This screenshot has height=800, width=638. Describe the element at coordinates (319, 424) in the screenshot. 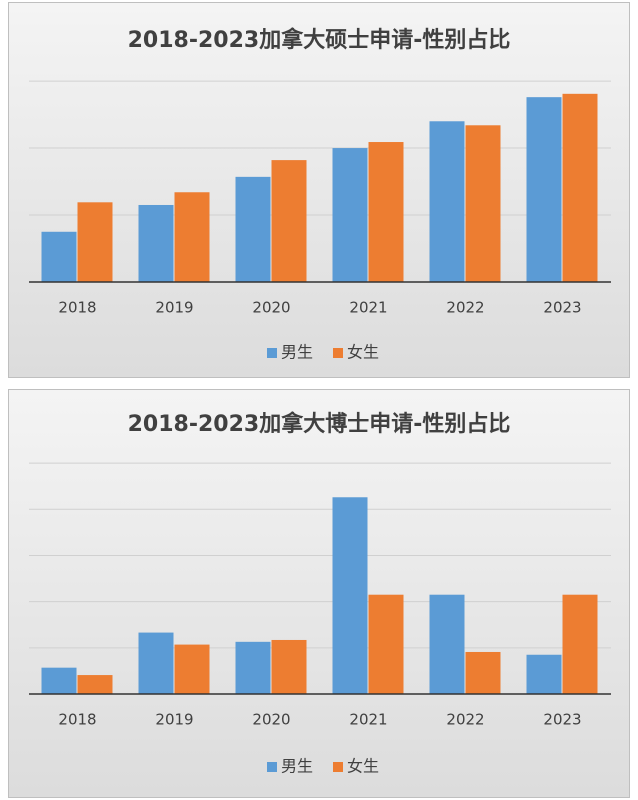

I see `chart-title: 2018-2023加拿大博士申请-性别占比` at that location.